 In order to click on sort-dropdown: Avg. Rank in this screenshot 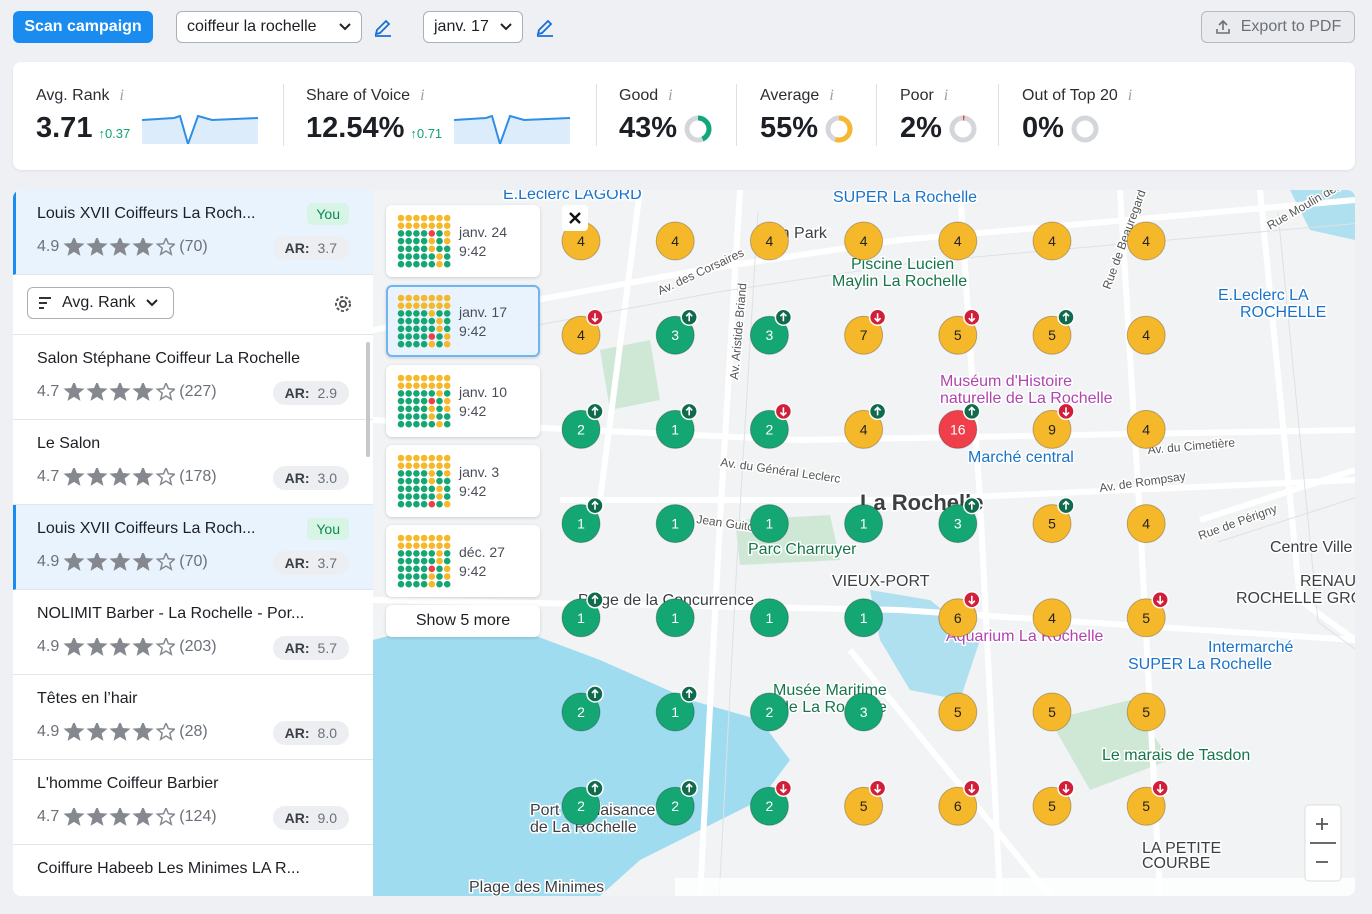, I will do `click(100, 303)`.